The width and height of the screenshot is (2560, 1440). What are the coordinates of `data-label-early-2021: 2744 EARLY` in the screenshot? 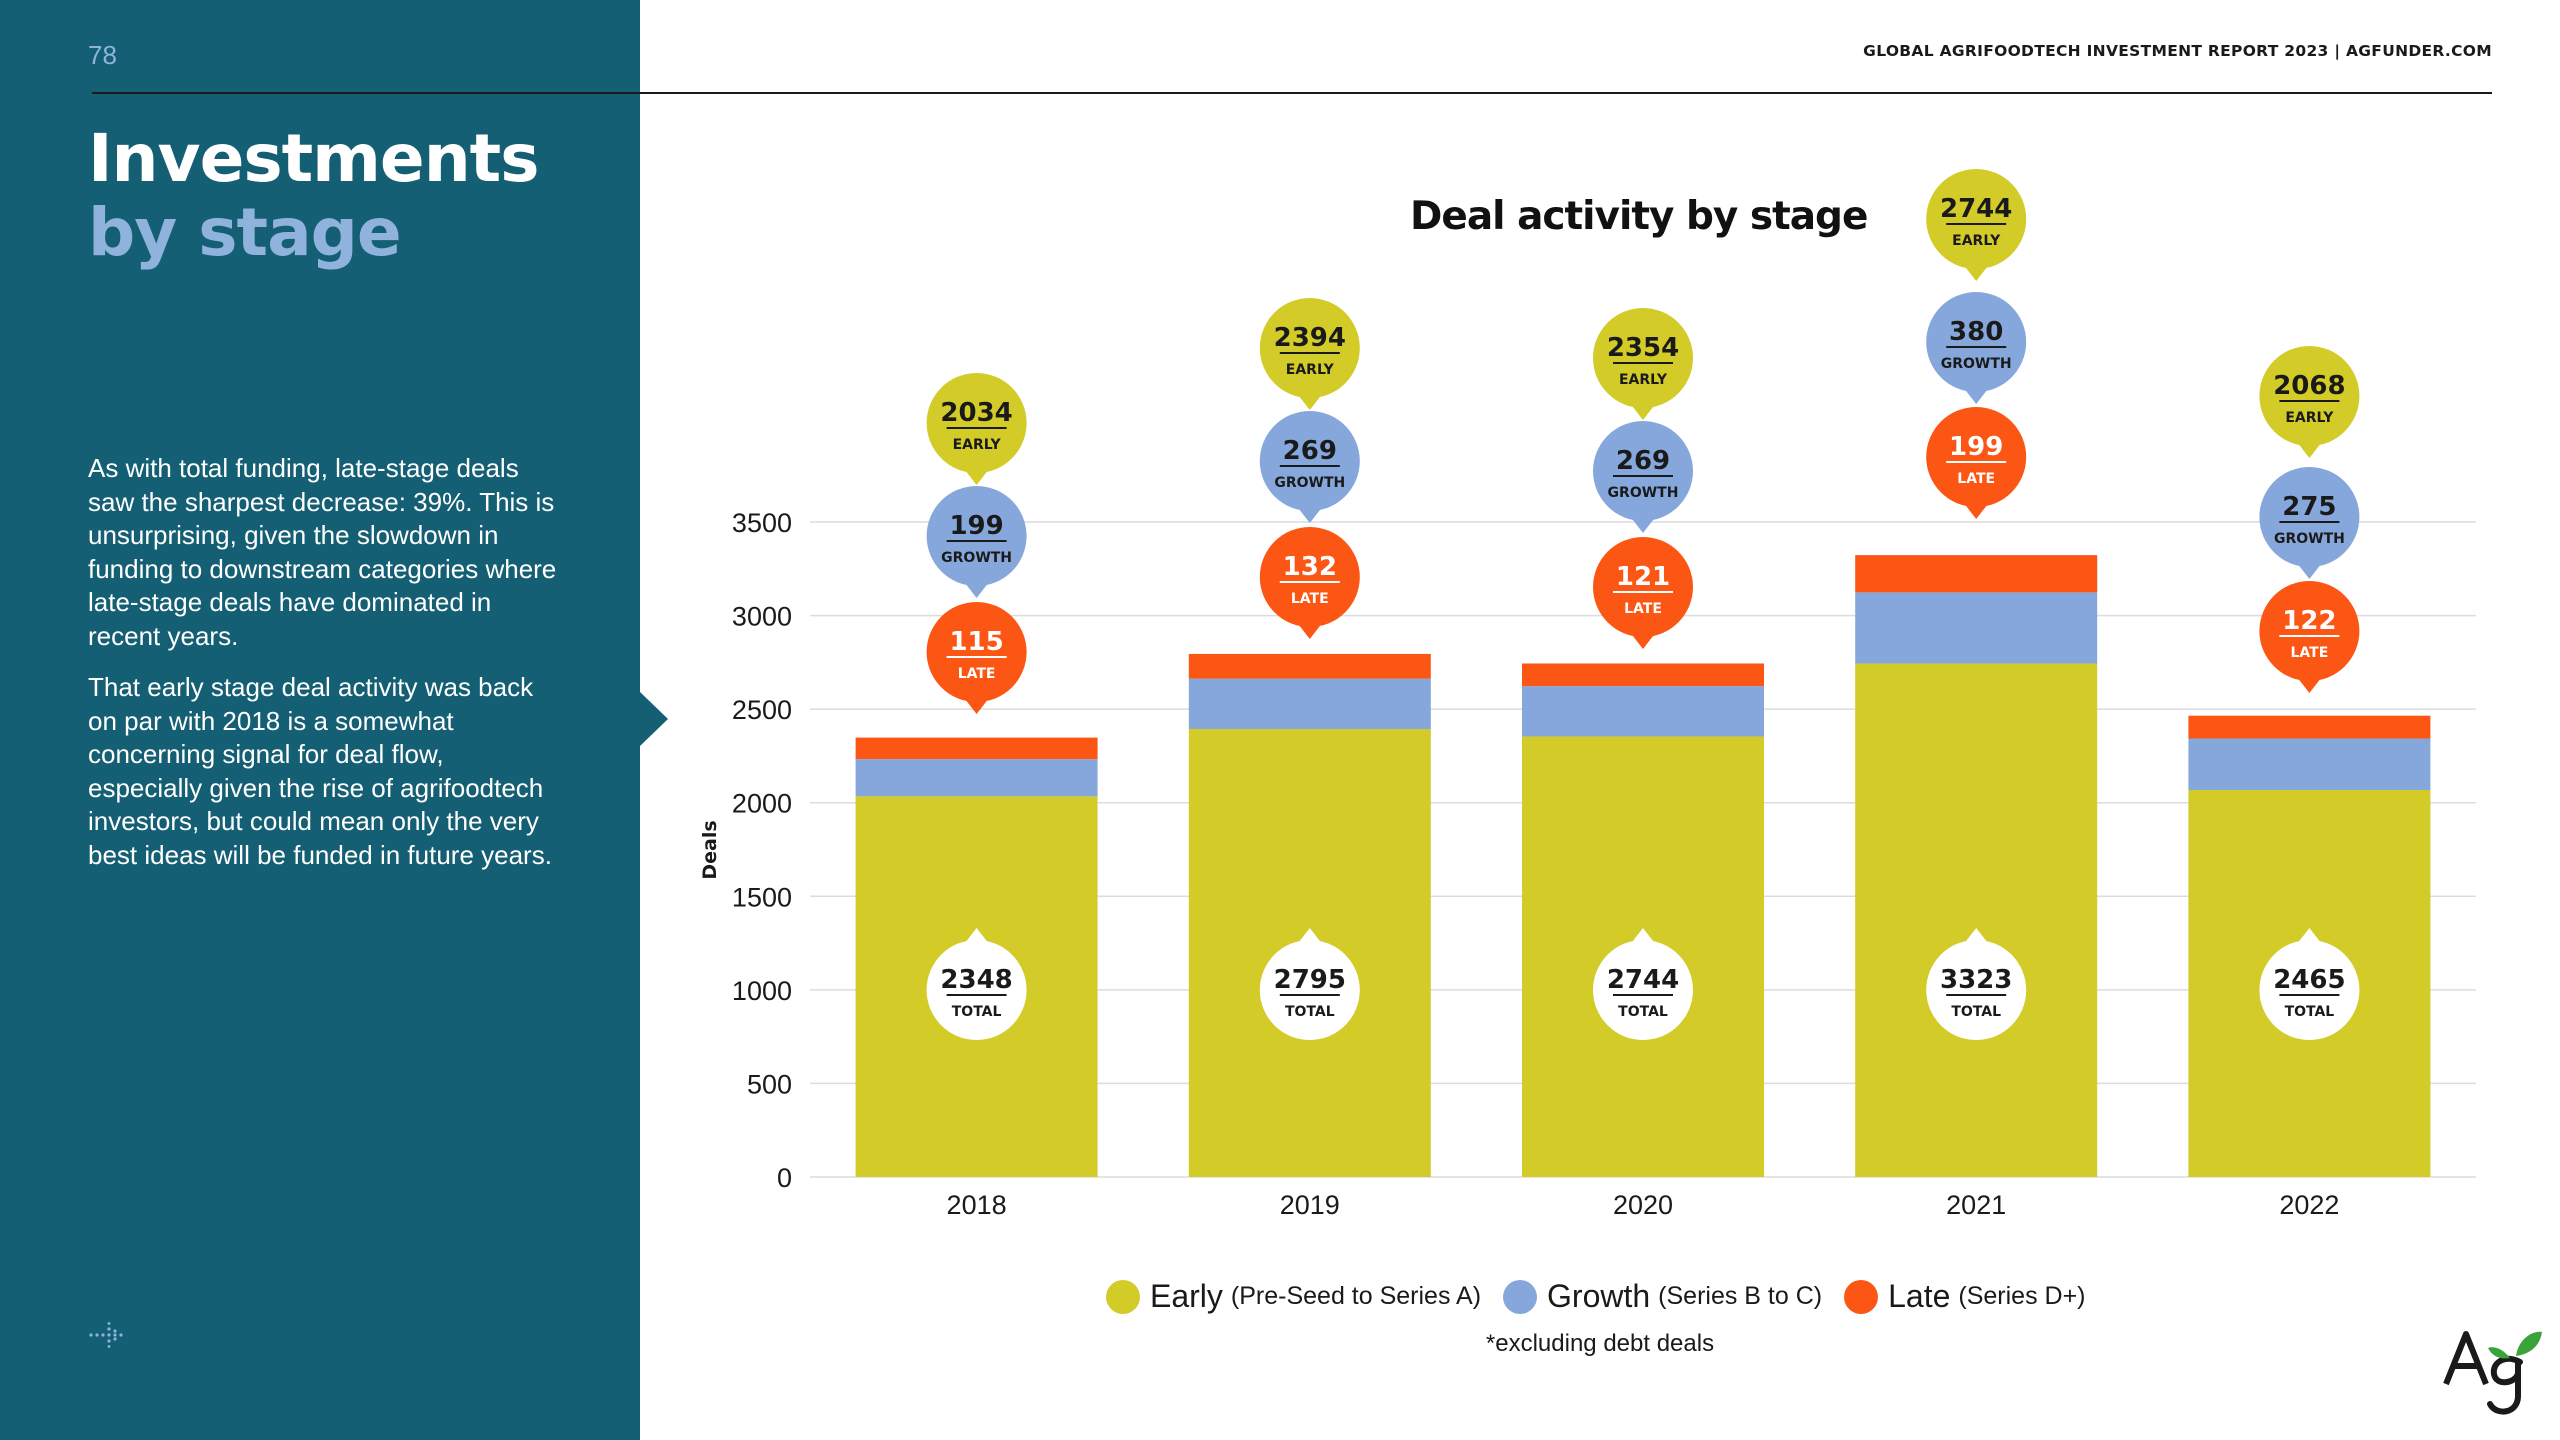 It's located at (1976, 225).